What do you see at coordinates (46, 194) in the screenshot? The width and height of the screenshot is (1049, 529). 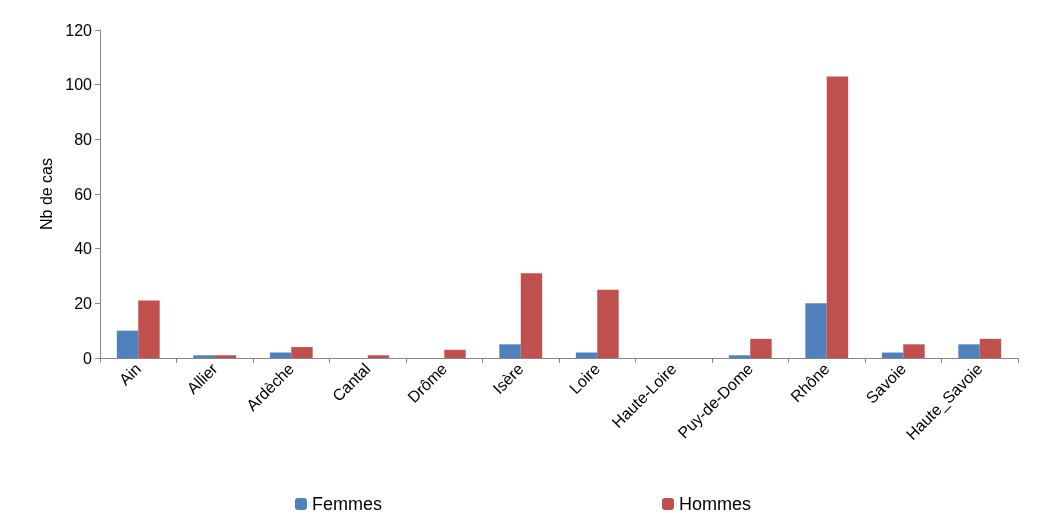 I see `y-axis-title: Nb de cas` at bounding box center [46, 194].